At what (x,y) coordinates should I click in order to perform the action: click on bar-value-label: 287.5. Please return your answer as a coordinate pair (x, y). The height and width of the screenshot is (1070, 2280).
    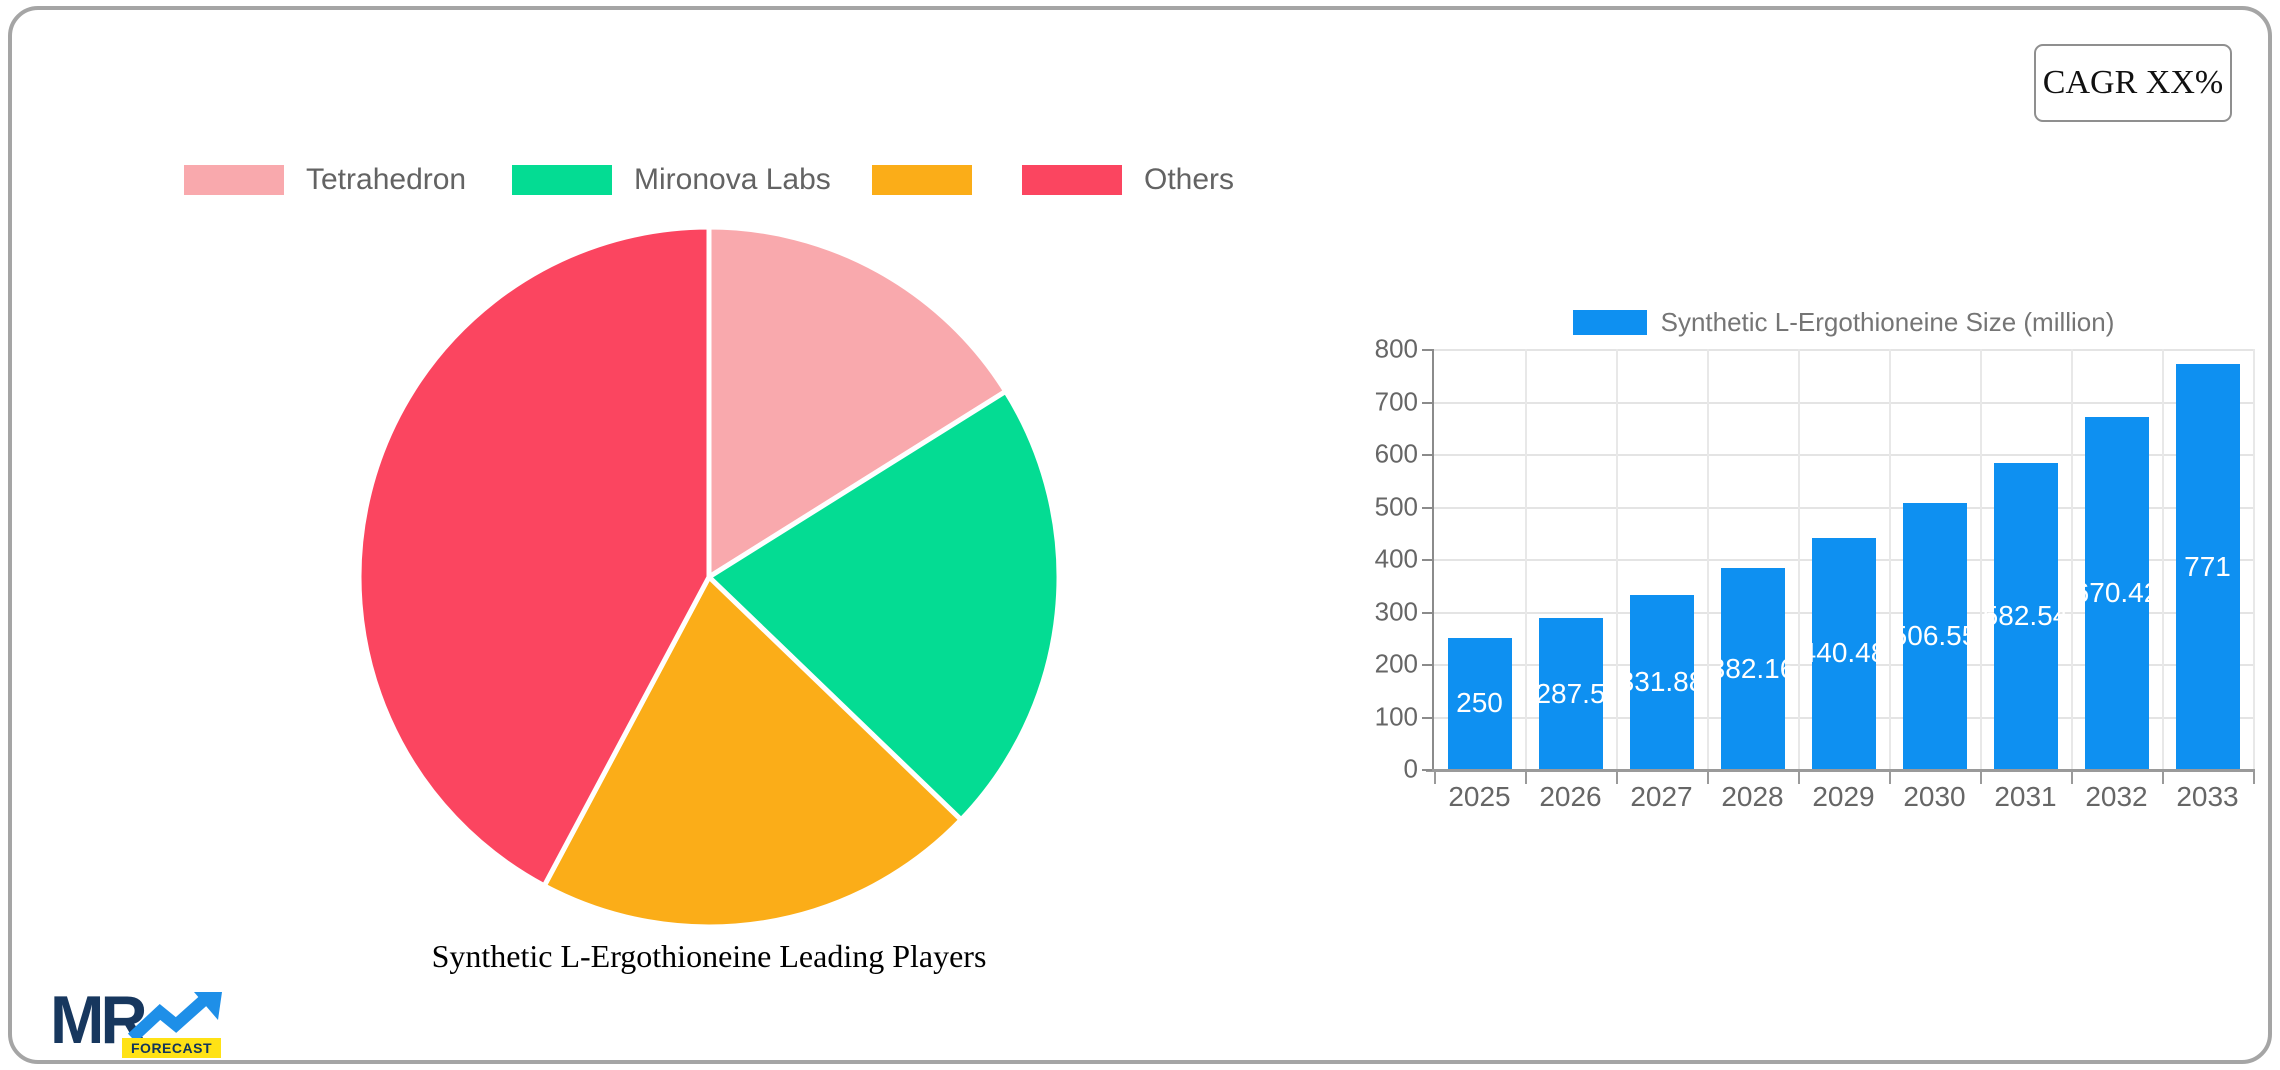
    Looking at the image, I should click on (1570, 693).